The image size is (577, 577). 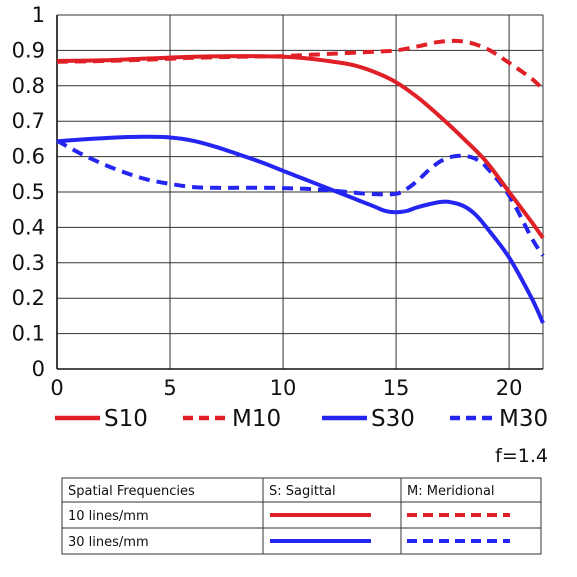 What do you see at coordinates (28, 50) in the screenshot?
I see `y-tick-label: 0.9` at bounding box center [28, 50].